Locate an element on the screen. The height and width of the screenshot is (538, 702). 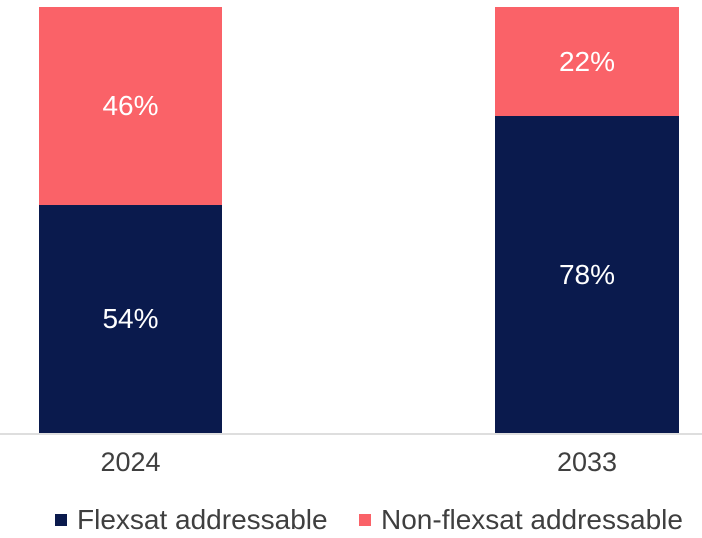
legend-item-non-flexsat: Non-flexsat addressable is located at coordinates (521, 520).